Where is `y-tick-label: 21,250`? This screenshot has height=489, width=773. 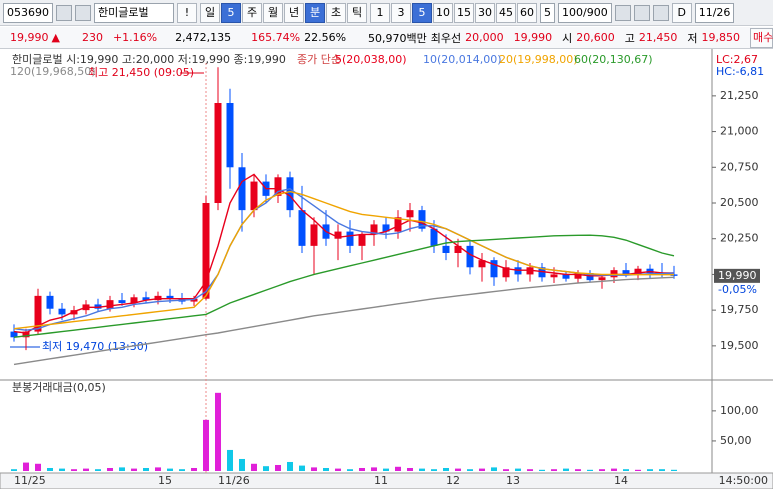 y-tick-label: 21,250 is located at coordinates (739, 95).